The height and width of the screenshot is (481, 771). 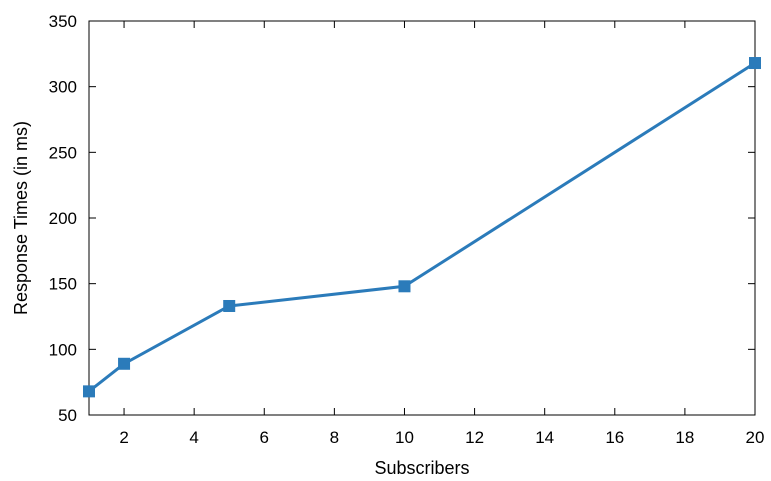 What do you see at coordinates (544, 437) in the screenshot?
I see `x-tick-label: 14` at bounding box center [544, 437].